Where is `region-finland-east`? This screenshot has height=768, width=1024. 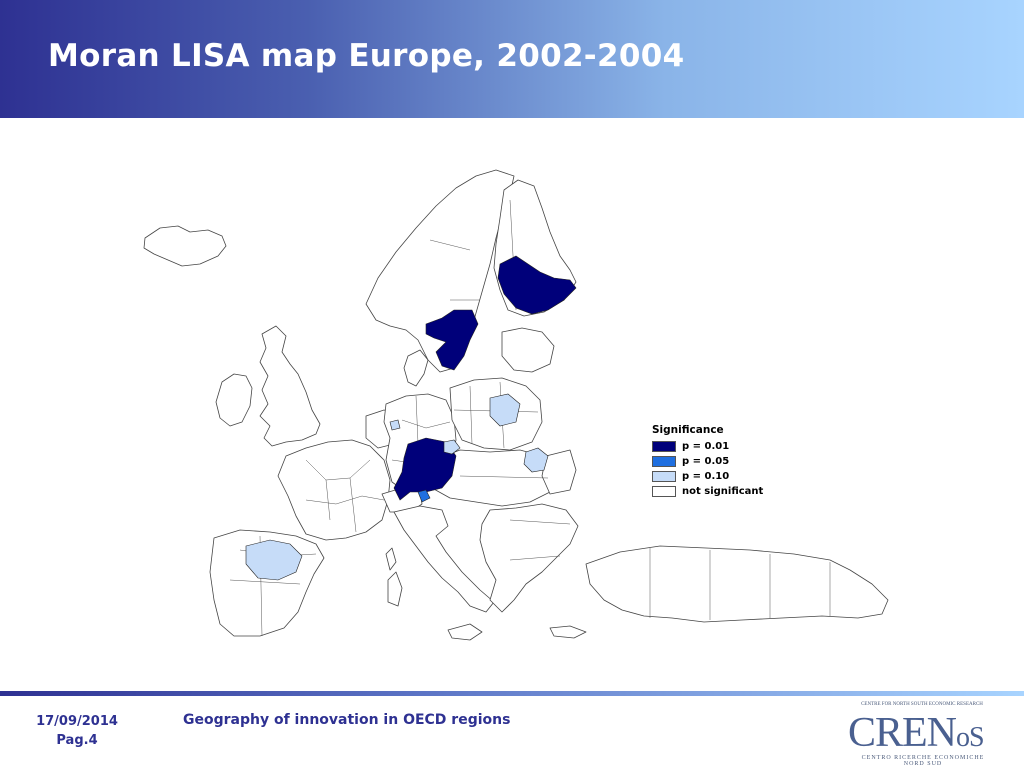
region-finland-east is located at coordinates (537, 285).